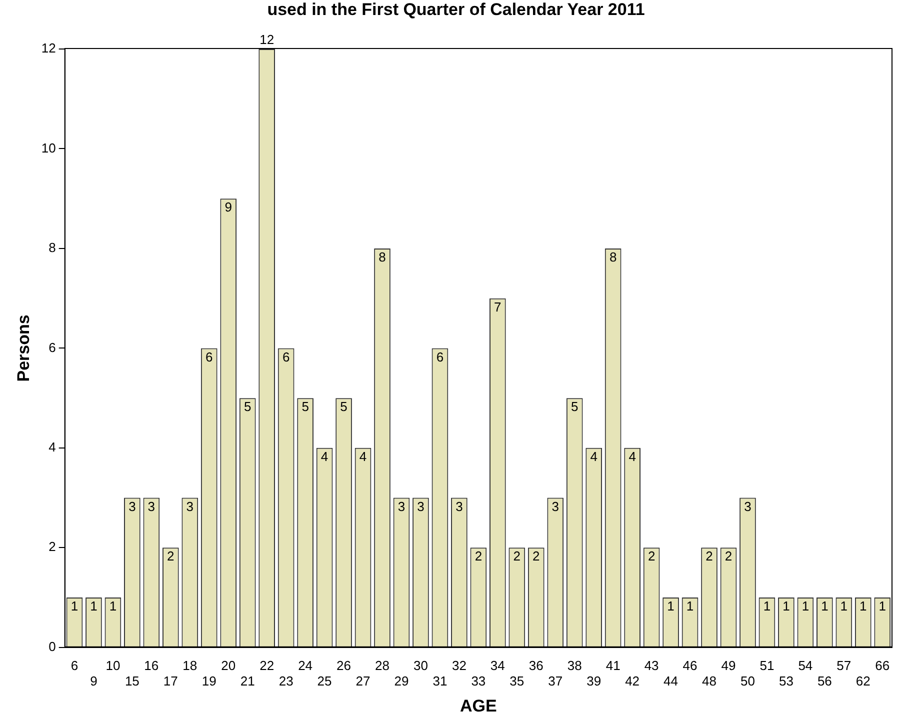  Describe the element at coordinates (52, 546) in the screenshot. I see `y-tick-label: 2` at that location.